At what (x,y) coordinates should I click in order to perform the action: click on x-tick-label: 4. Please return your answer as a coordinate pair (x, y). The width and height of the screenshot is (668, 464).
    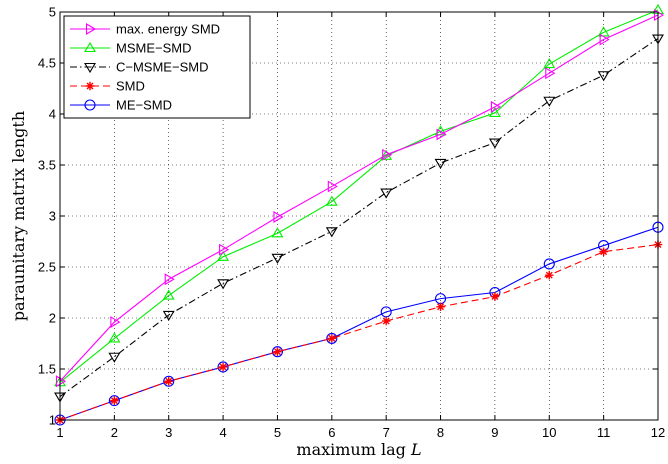
    Looking at the image, I should click on (222, 432).